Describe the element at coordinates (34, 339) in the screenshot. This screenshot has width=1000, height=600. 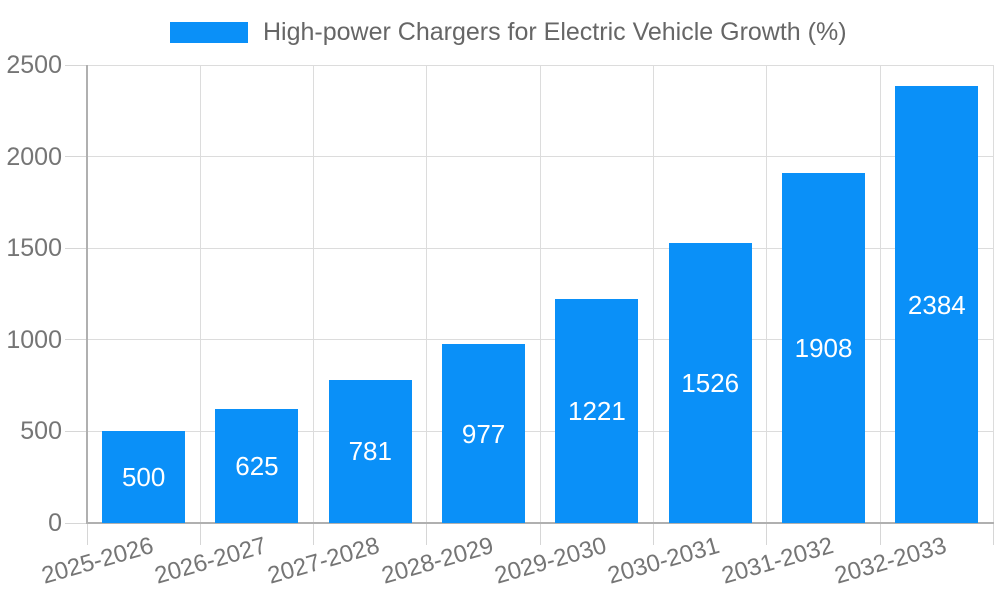
I see `y-axis-label: 1000` at that location.